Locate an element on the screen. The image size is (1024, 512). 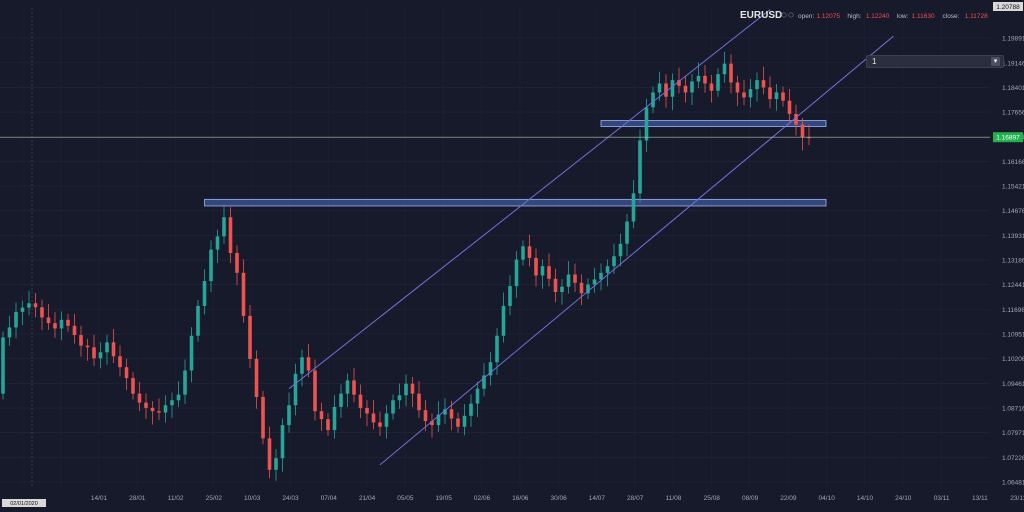
price-tick-label: 1.12441 is located at coordinates (1013, 285).